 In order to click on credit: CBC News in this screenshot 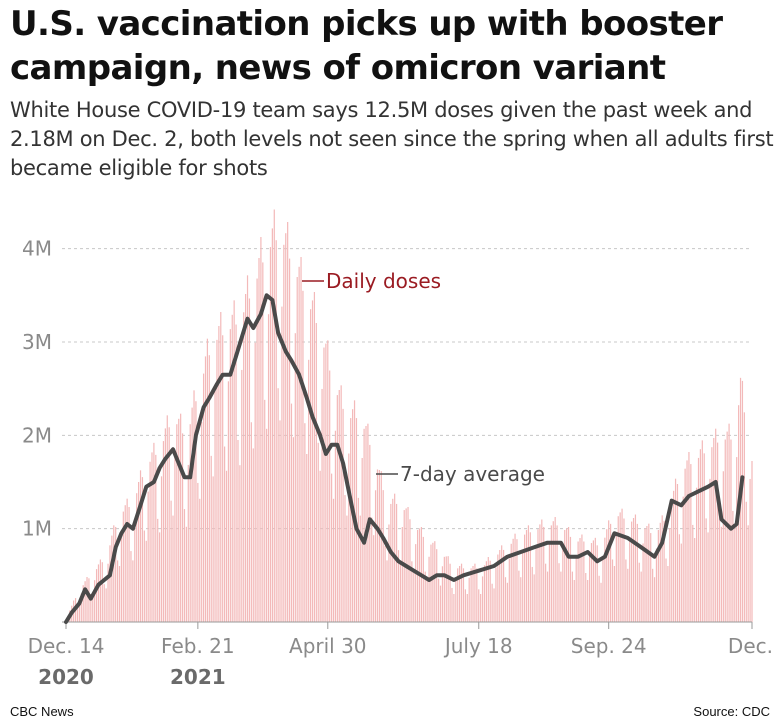, I will do `click(42, 711)`.